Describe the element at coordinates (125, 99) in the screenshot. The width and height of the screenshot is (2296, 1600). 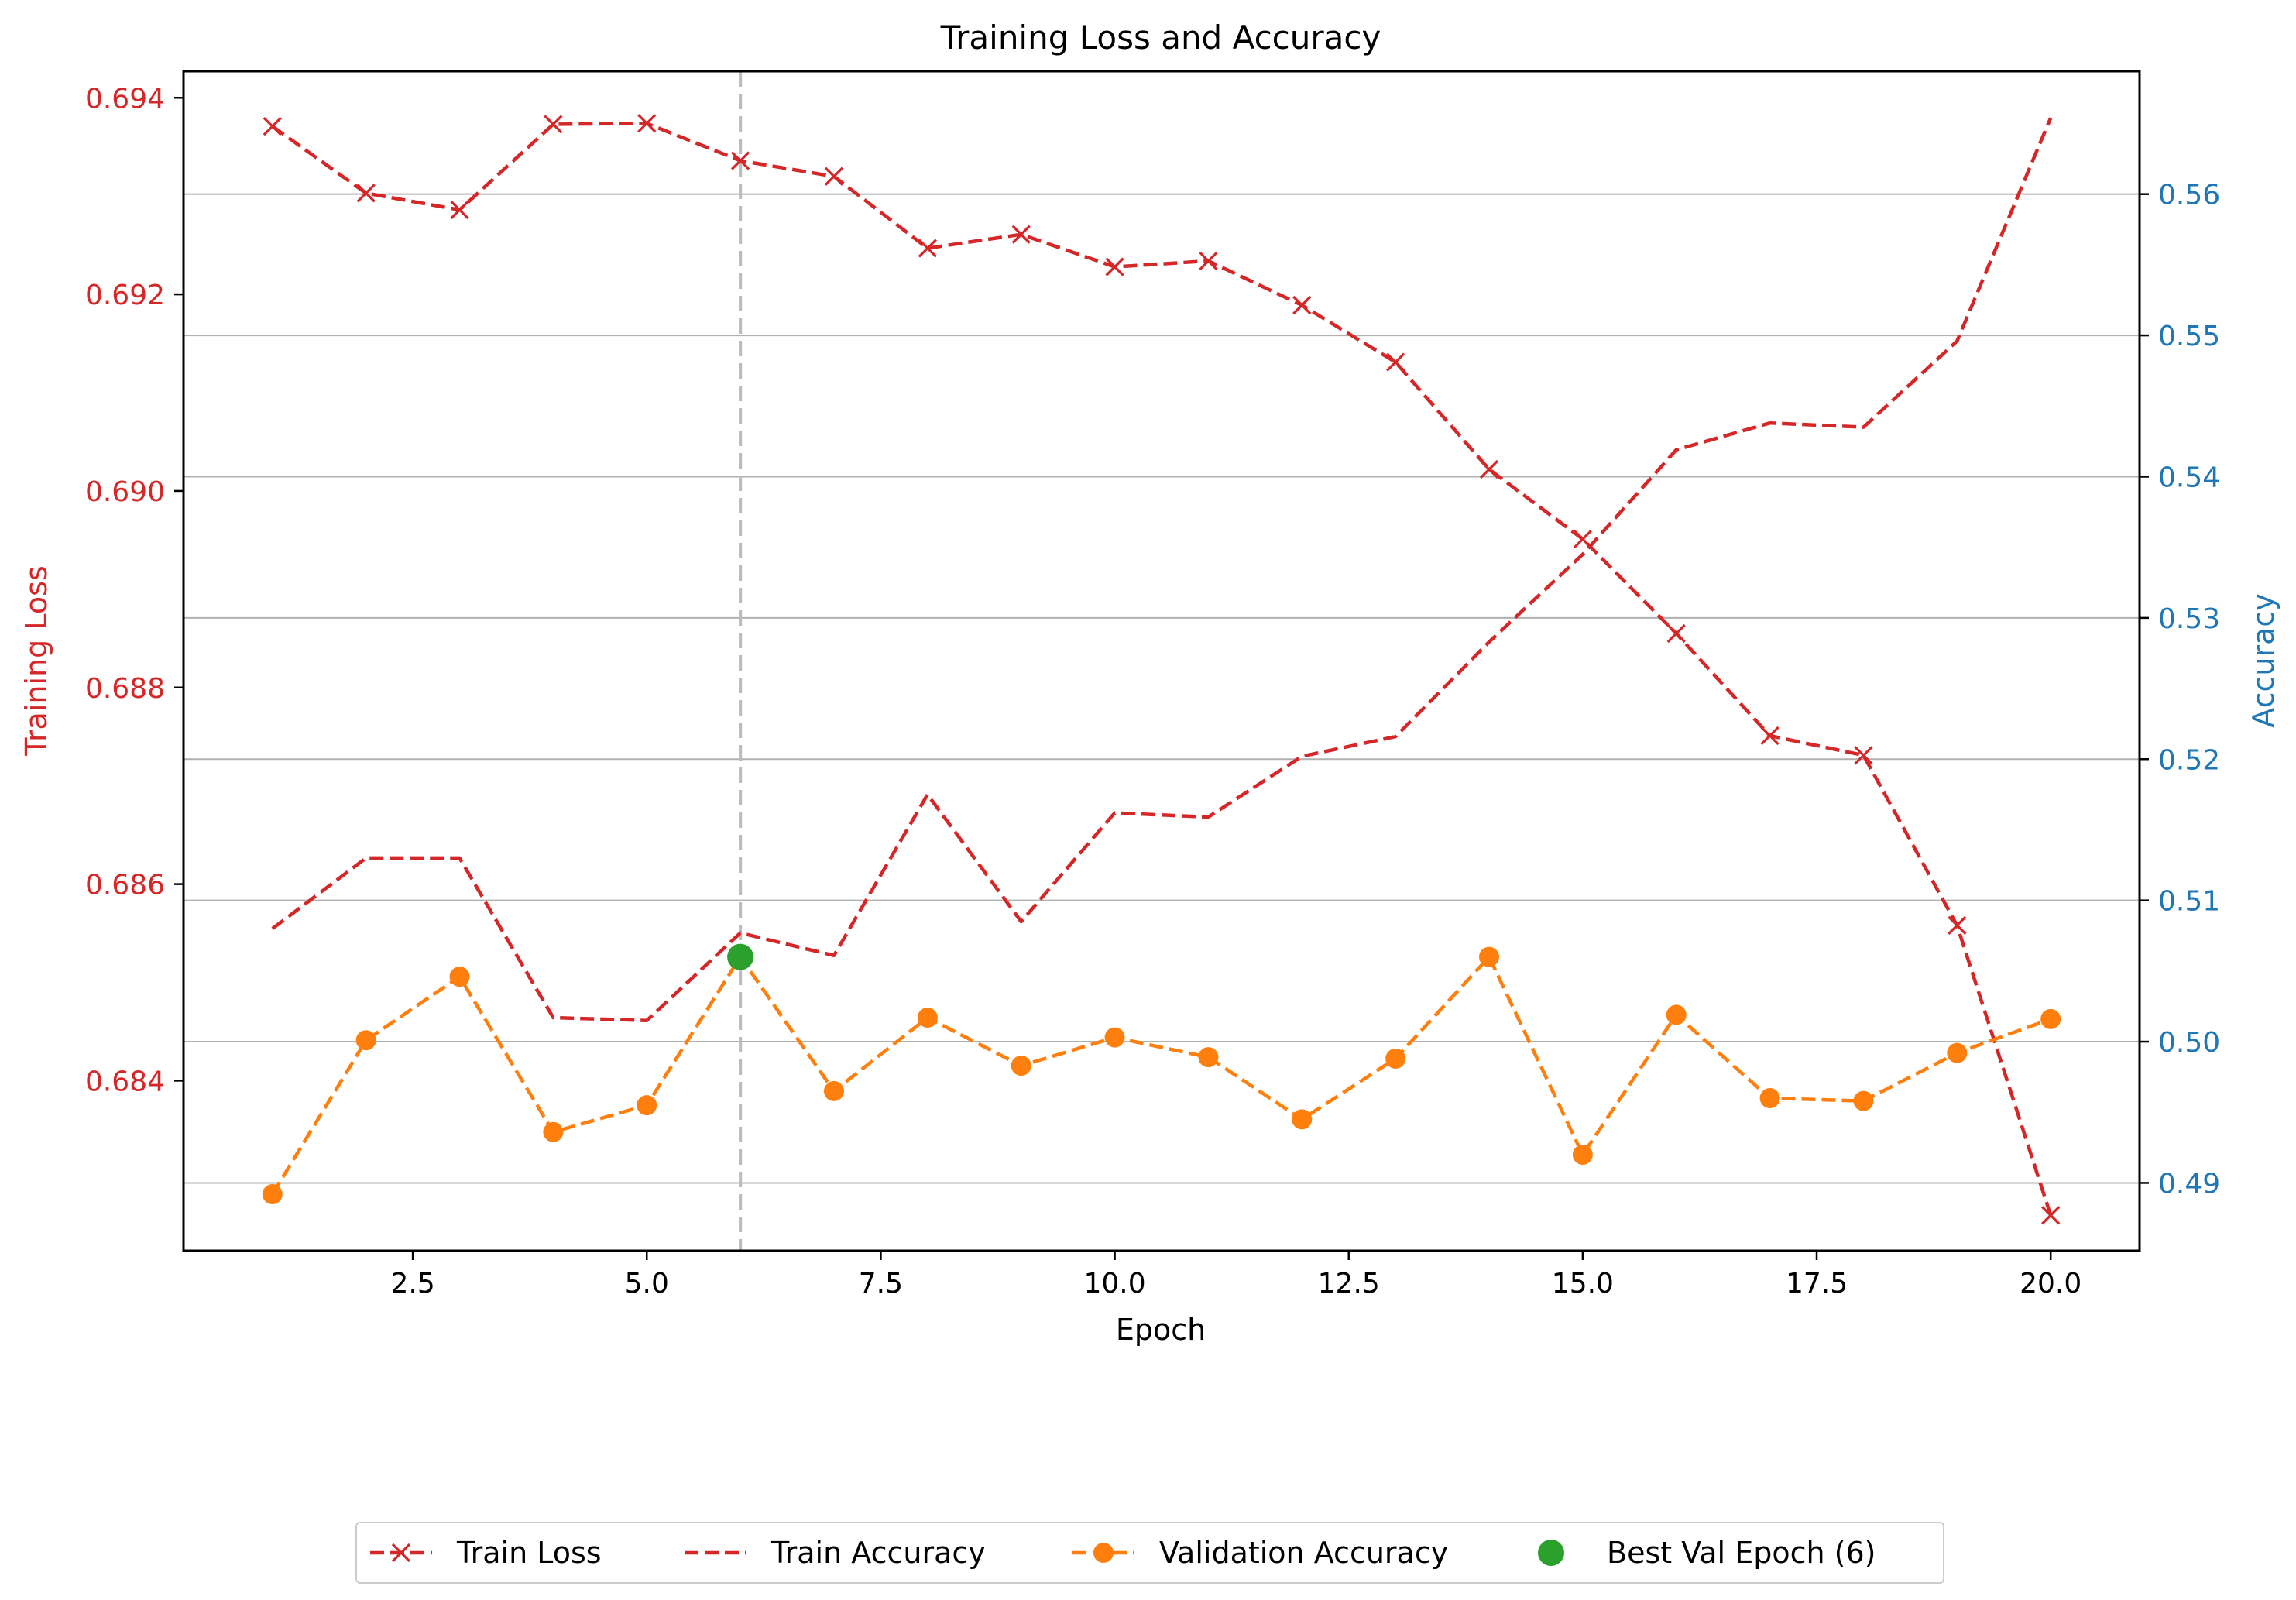
I see `y-left-tick-label: 0.694` at that location.